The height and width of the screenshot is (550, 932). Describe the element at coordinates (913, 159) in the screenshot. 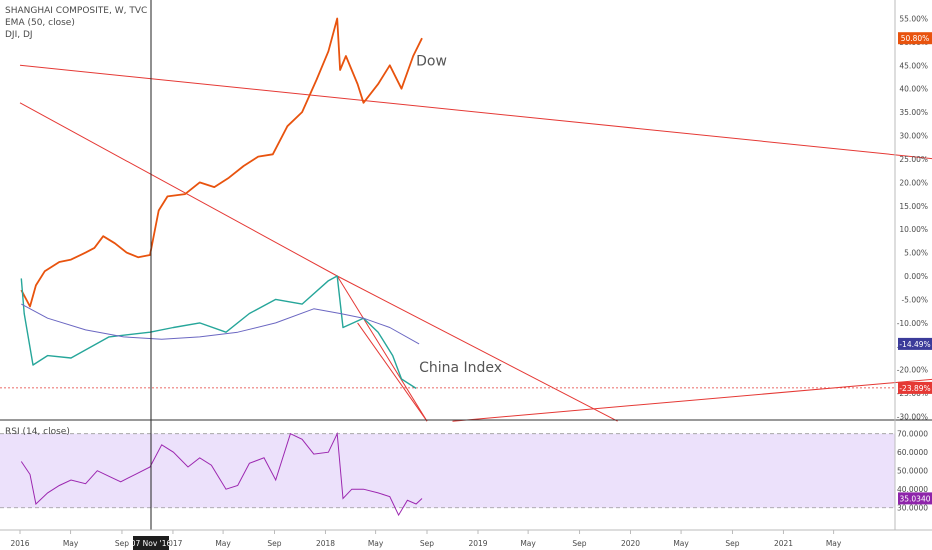

I see `y-tick-label: 25.00%` at that location.